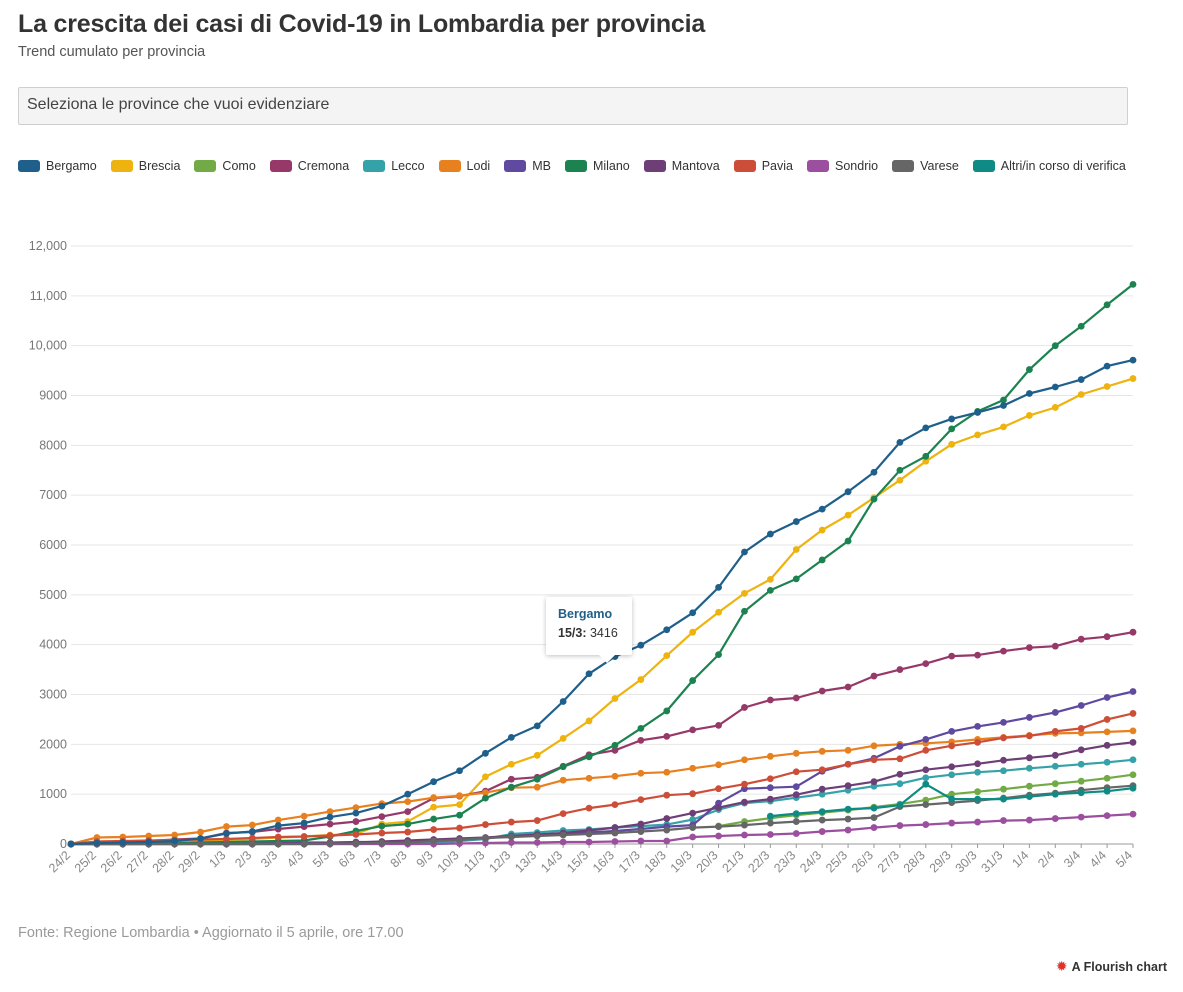 This screenshot has height=992, width=1183. What do you see at coordinates (53, 396) in the screenshot?
I see `y-tick-label: 9000` at bounding box center [53, 396].